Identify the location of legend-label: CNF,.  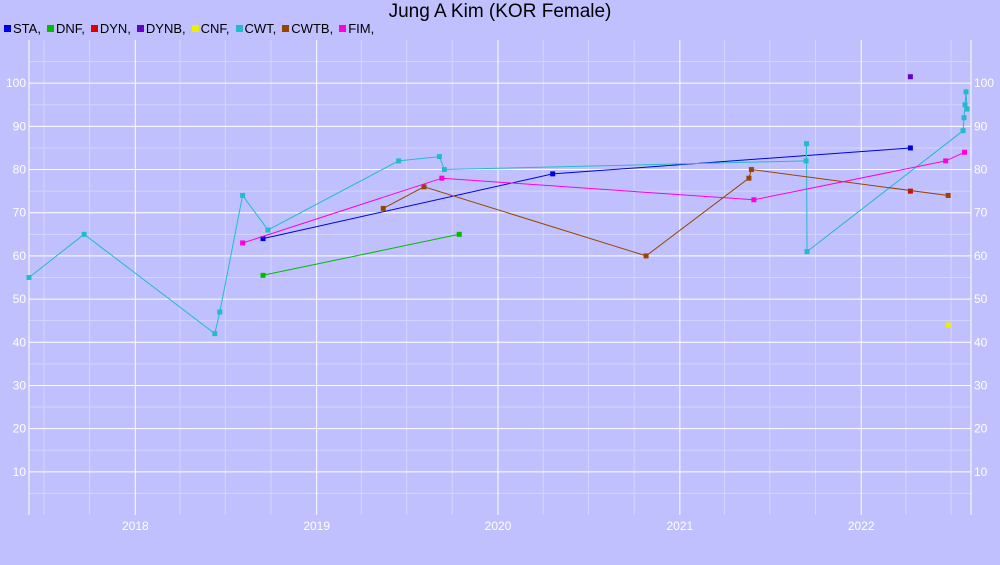
(215, 28).